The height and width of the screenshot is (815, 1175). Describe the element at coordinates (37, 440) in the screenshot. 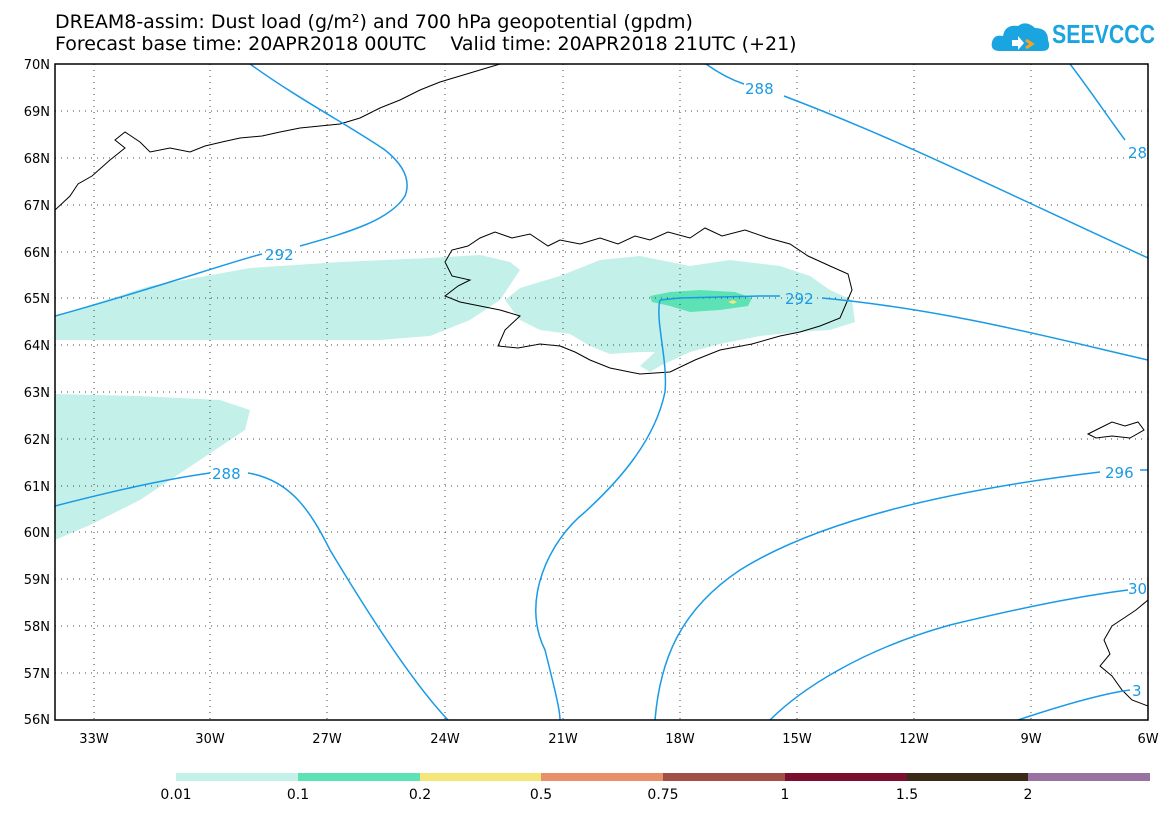

I see `lat-label: 62N` at that location.